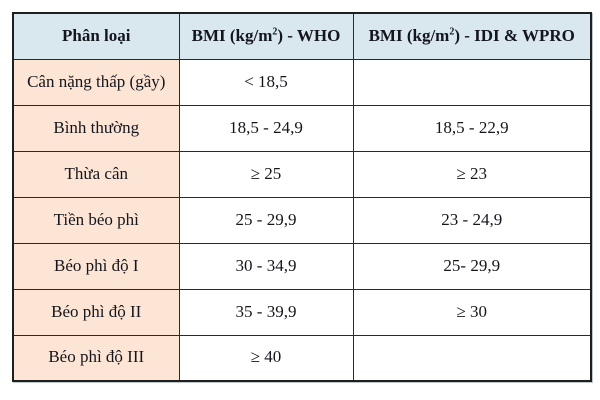 This screenshot has height=400, width=600. Describe the element at coordinates (266, 174) in the screenshot. I see `who-value: ≥ 25` at that location.